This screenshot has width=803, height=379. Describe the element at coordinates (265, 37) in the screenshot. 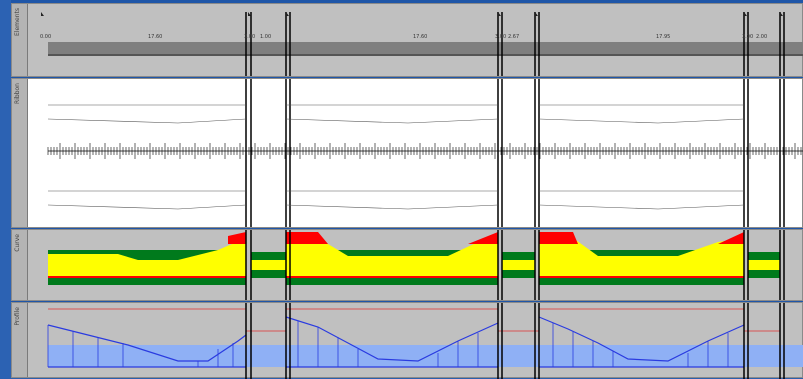

I see `tick-label-1: 1.00` at that location.